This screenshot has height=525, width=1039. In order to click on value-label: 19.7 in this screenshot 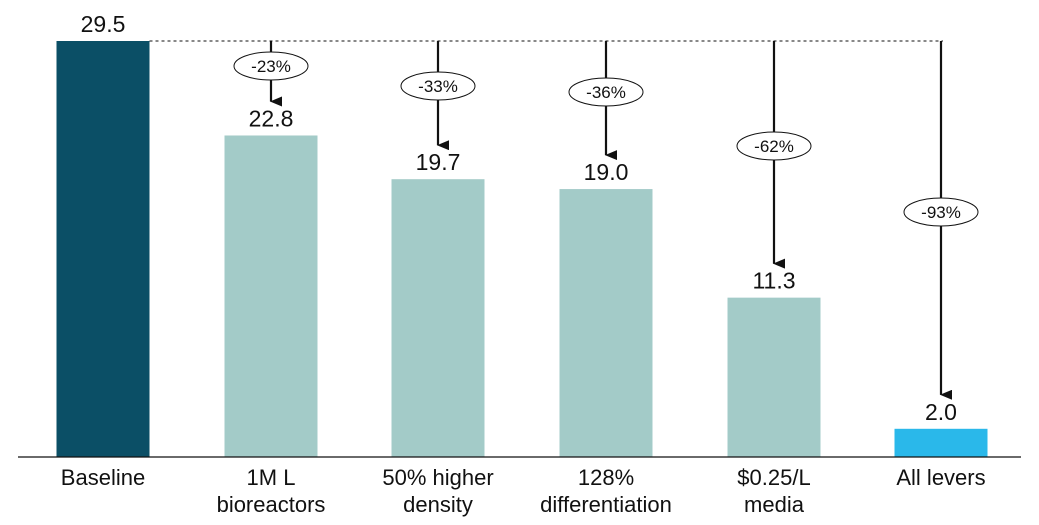, I will do `click(438, 162)`.